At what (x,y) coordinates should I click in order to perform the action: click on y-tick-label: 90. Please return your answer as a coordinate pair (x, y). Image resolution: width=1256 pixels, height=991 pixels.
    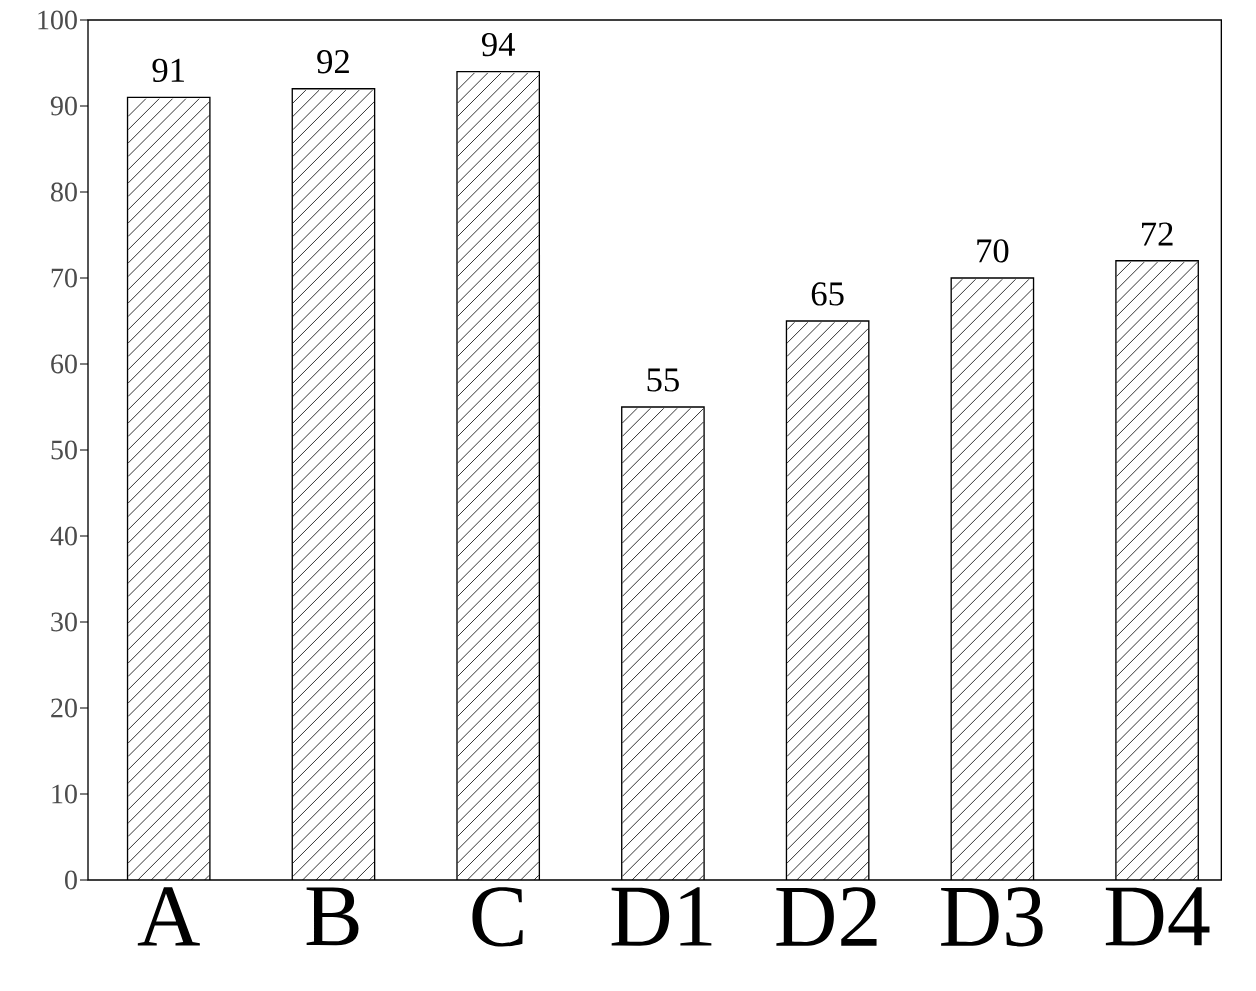
    Looking at the image, I should click on (63, 106).